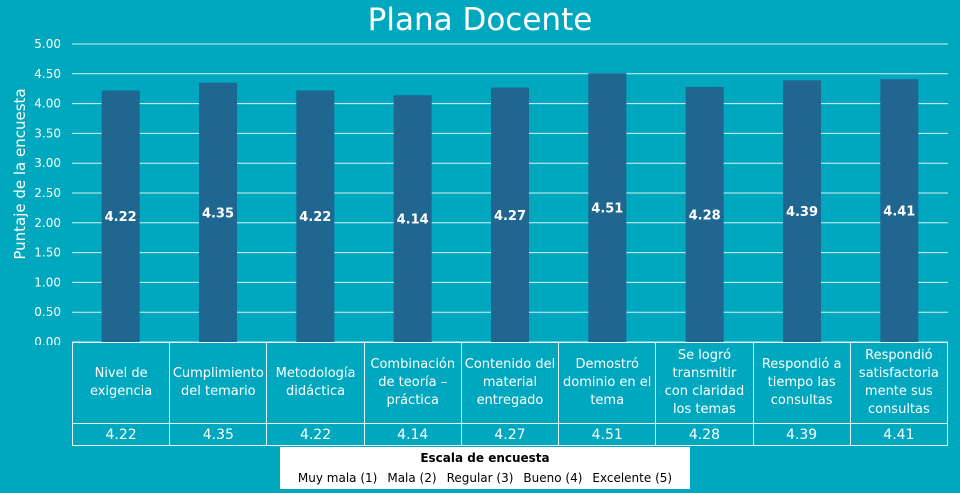 This screenshot has height=493, width=960. What do you see at coordinates (218, 434) in the screenshot?
I see `table-value: 4.35` at bounding box center [218, 434].